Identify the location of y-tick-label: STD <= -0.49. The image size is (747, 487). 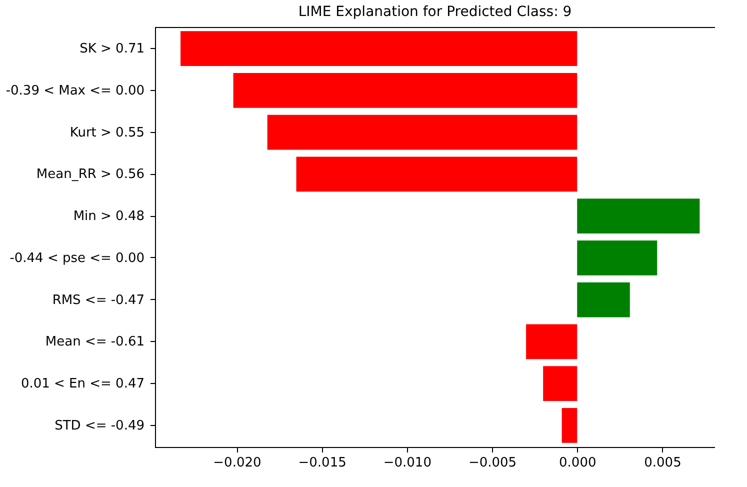
(99, 426).